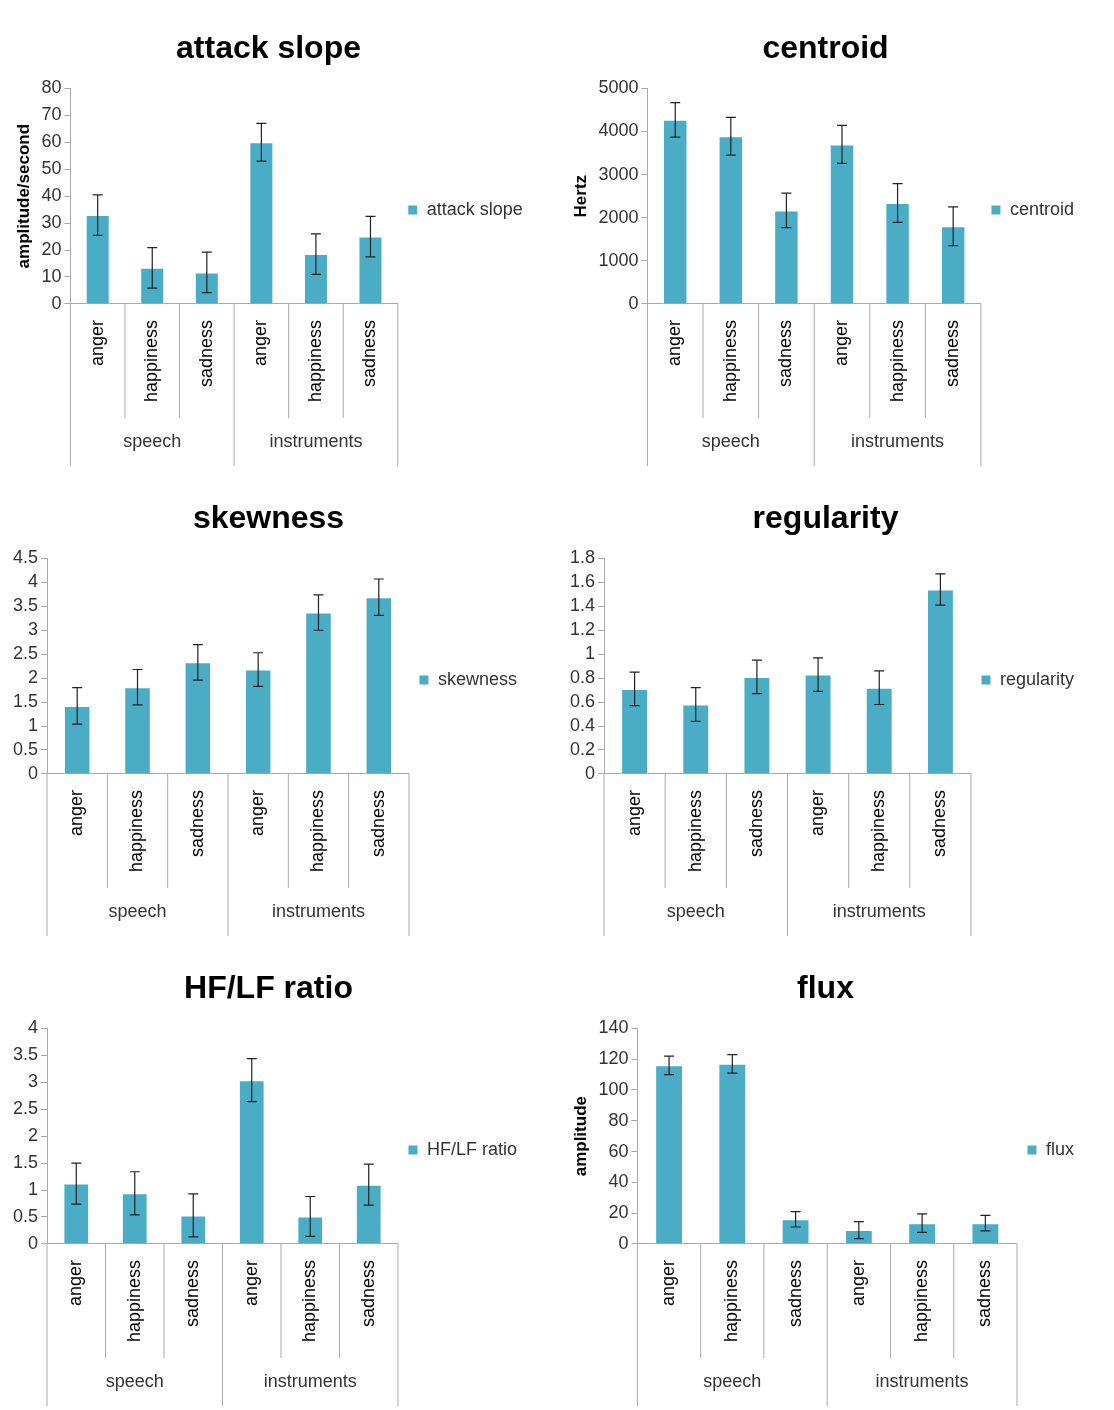 The width and height of the screenshot is (1114, 1410). Describe the element at coordinates (582, 677) in the screenshot. I see `y-tick-label: 0.8` at that location.